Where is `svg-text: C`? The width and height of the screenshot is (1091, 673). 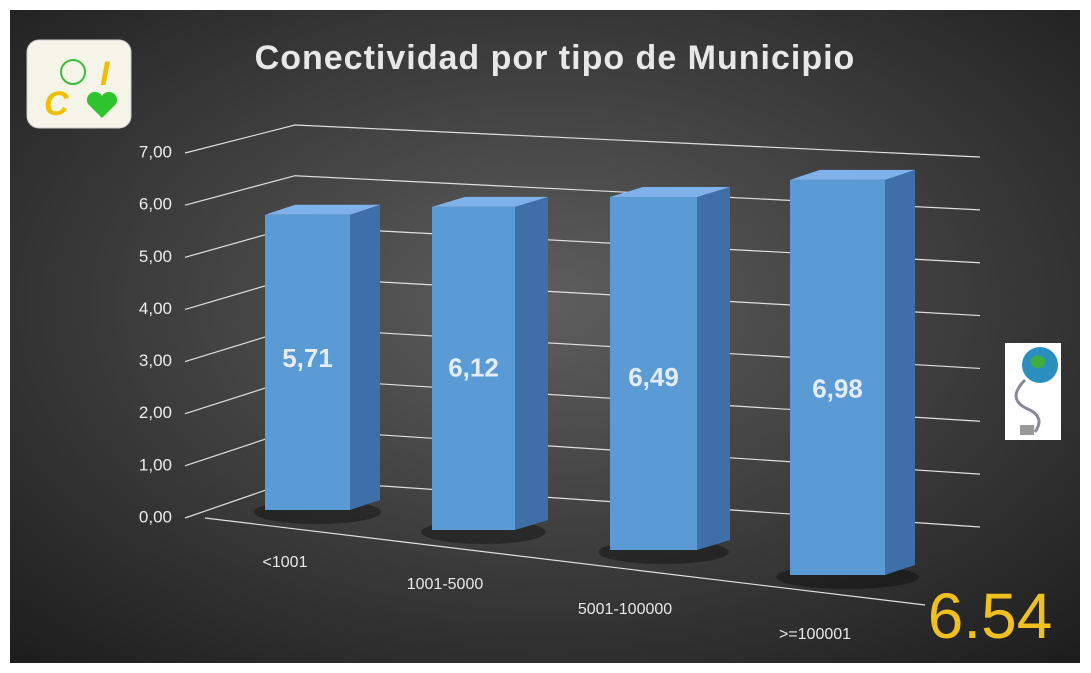
svg-text: C is located at coordinates (56, 104).